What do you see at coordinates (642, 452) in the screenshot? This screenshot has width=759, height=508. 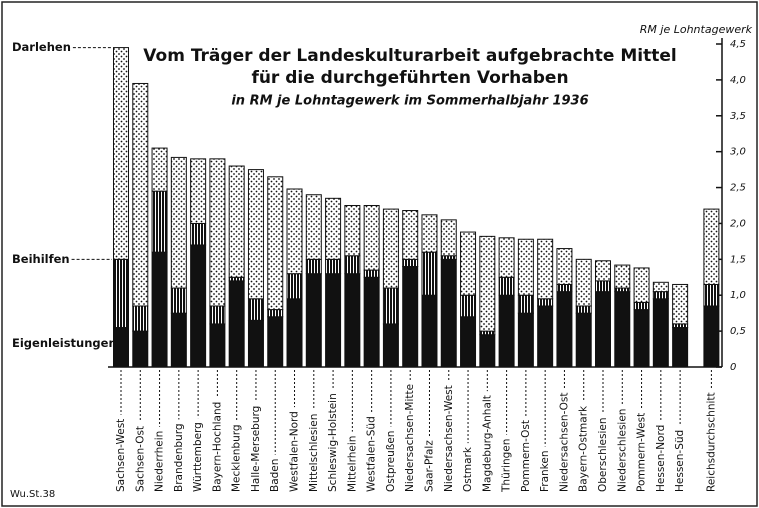 I see `x-tick-label: Pommern-West` at bounding box center [642, 452].